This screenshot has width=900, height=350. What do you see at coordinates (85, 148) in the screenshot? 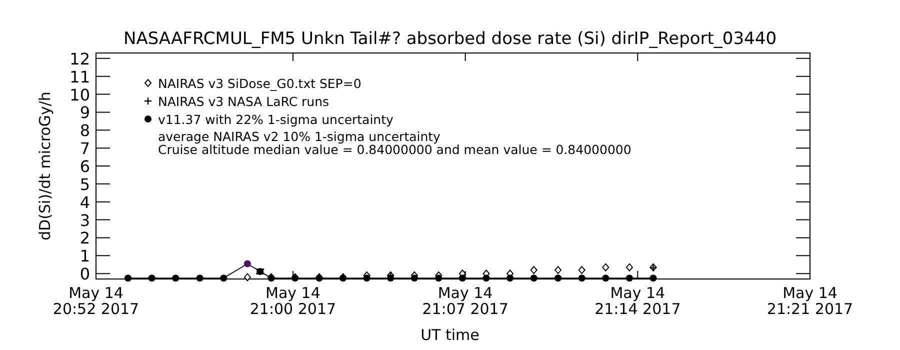
I see `y-tick-label: 7` at bounding box center [85, 148].